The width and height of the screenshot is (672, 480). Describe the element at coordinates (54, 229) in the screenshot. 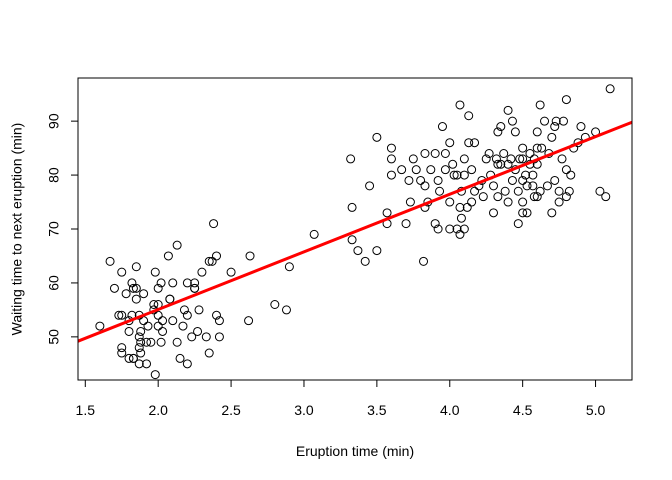

I see `y-tick-label: 70` at that location.